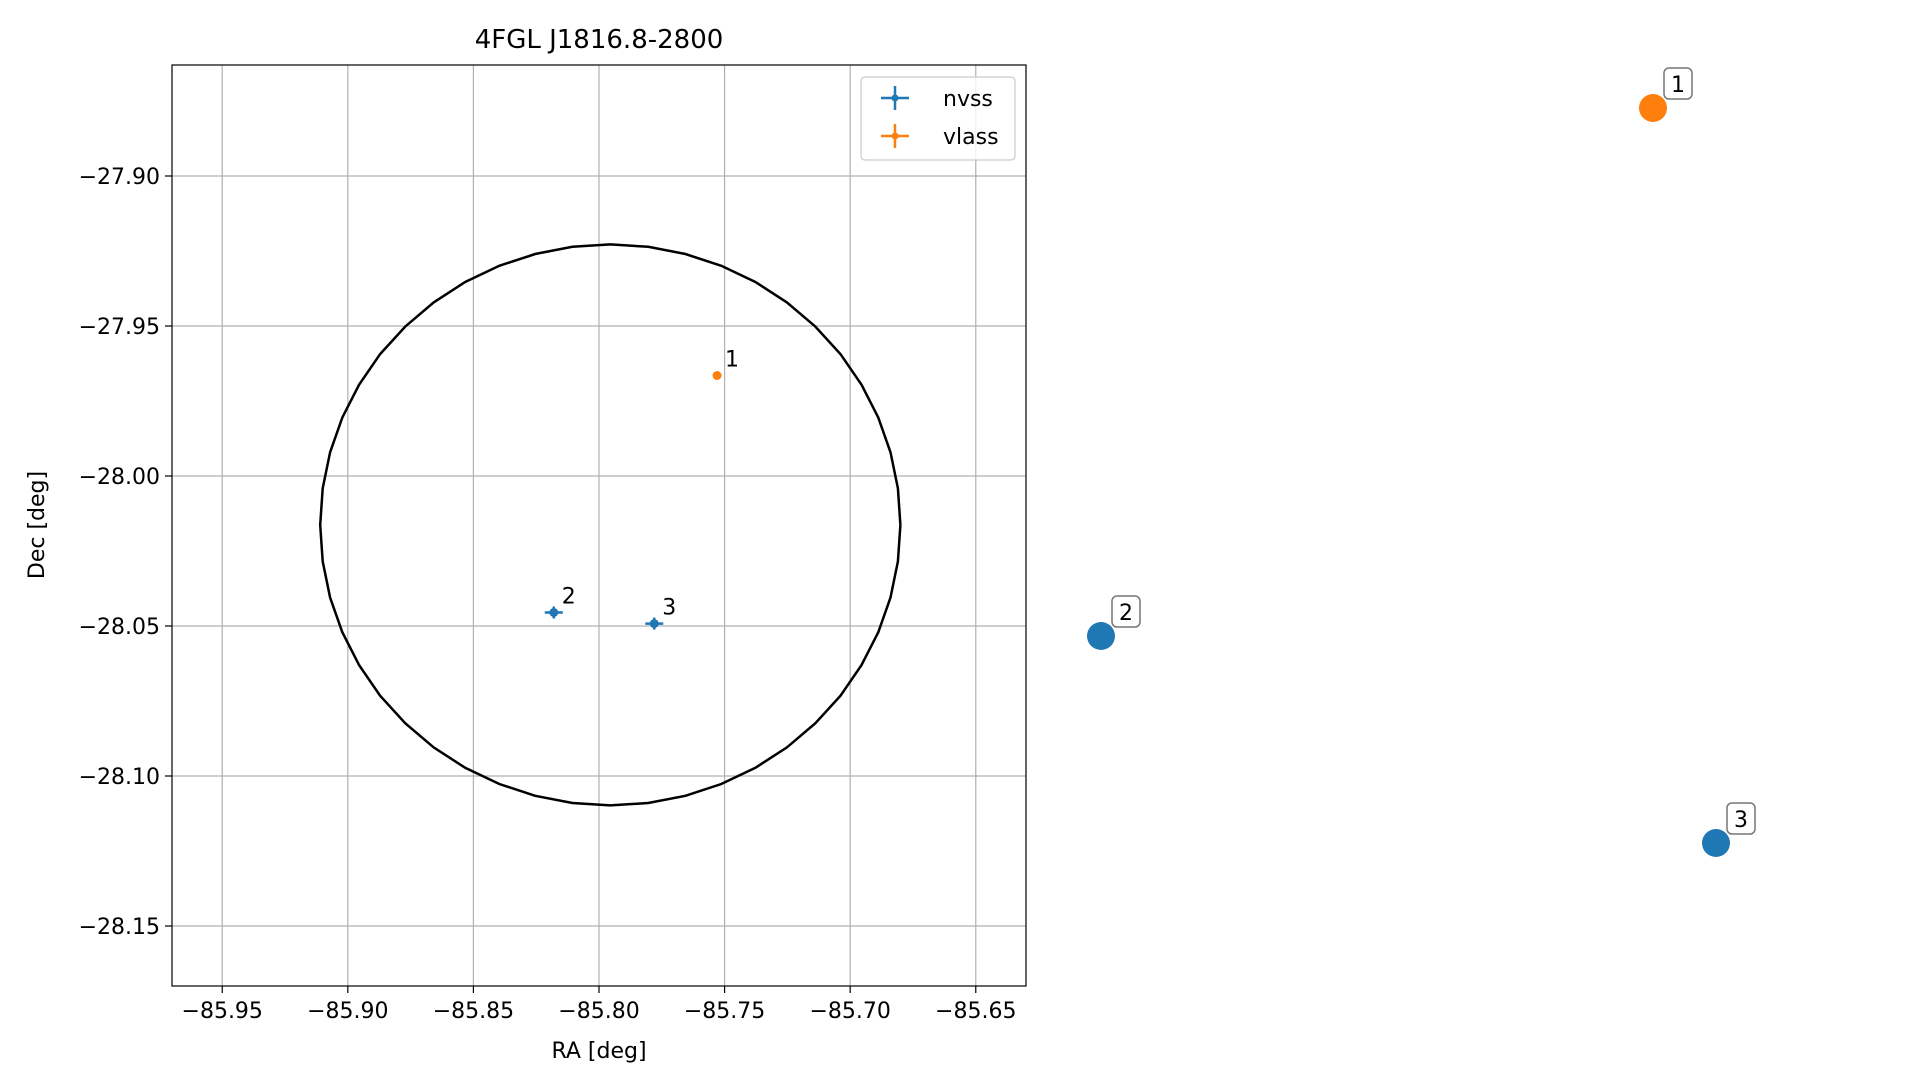 This screenshot has height=1080, width=1919. Describe the element at coordinates (975, 1011) in the screenshot. I see `x-tick-label: −85.65` at that location.